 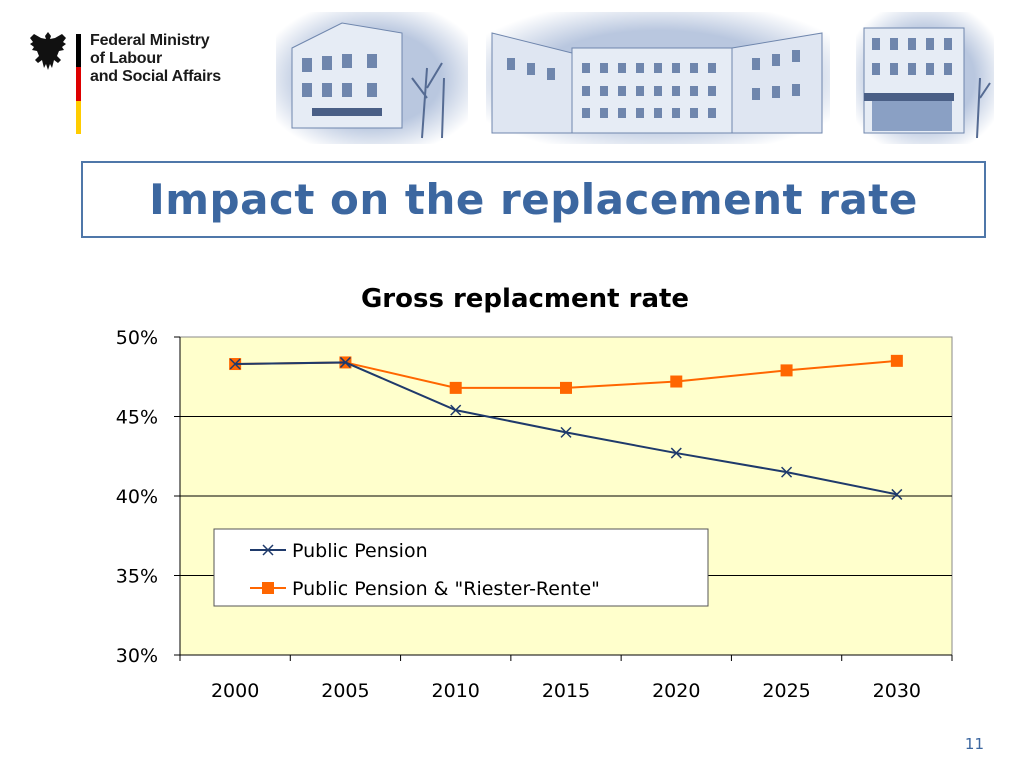 I want to click on german-flag-stripe, so click(x=78, y=84).